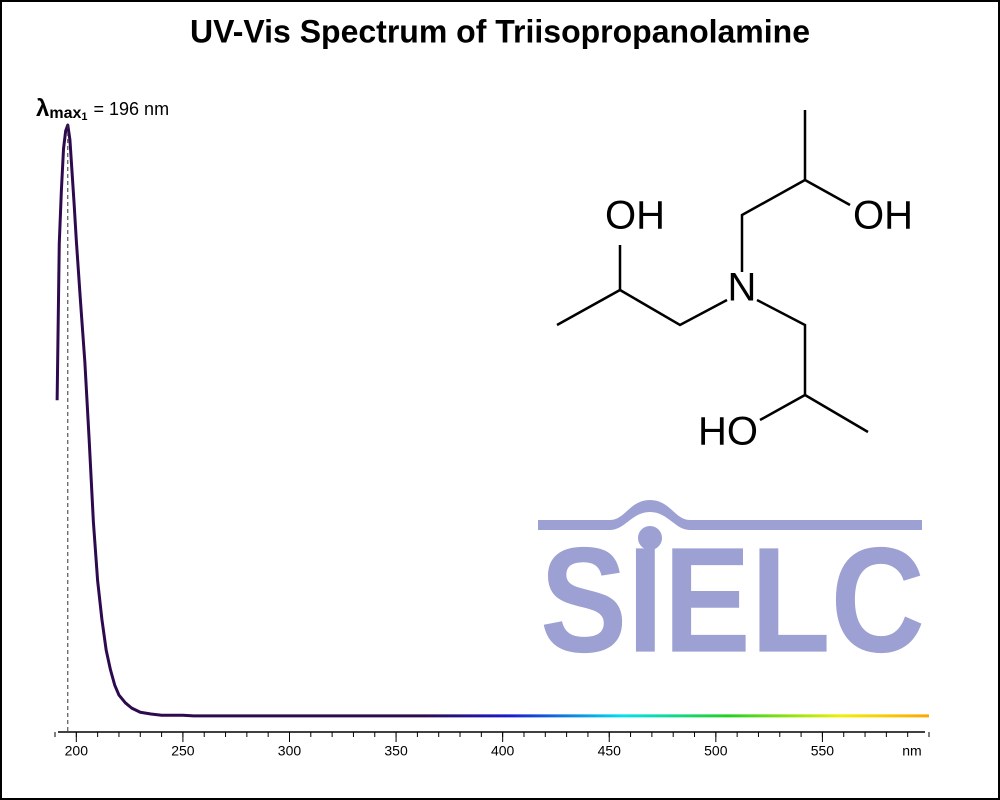  What do you see at coordinates (290, 751) in the screenshot?
I see `x-tick-label: 300` at bounding box center [290, 751].